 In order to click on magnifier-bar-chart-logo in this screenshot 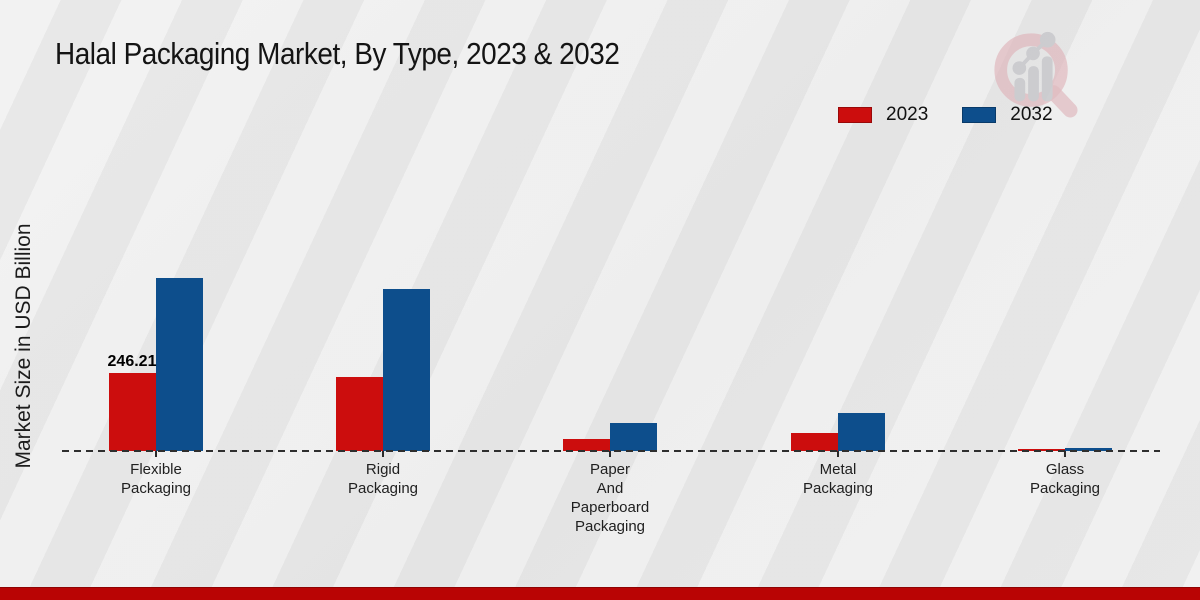, I will do `click(1036, 74)`.